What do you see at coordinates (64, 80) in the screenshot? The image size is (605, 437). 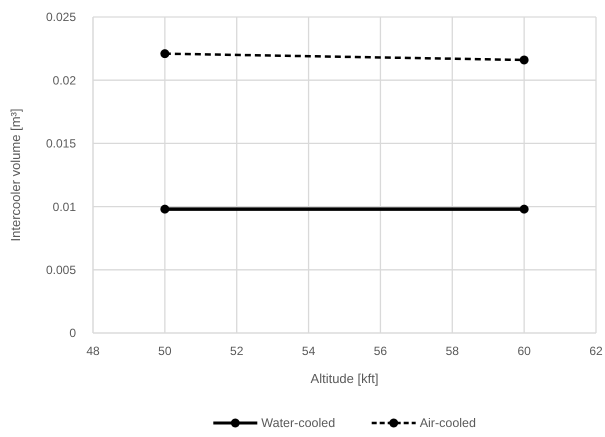 I see `y-tick-label: 0.02` at bounding box center [64, 80].